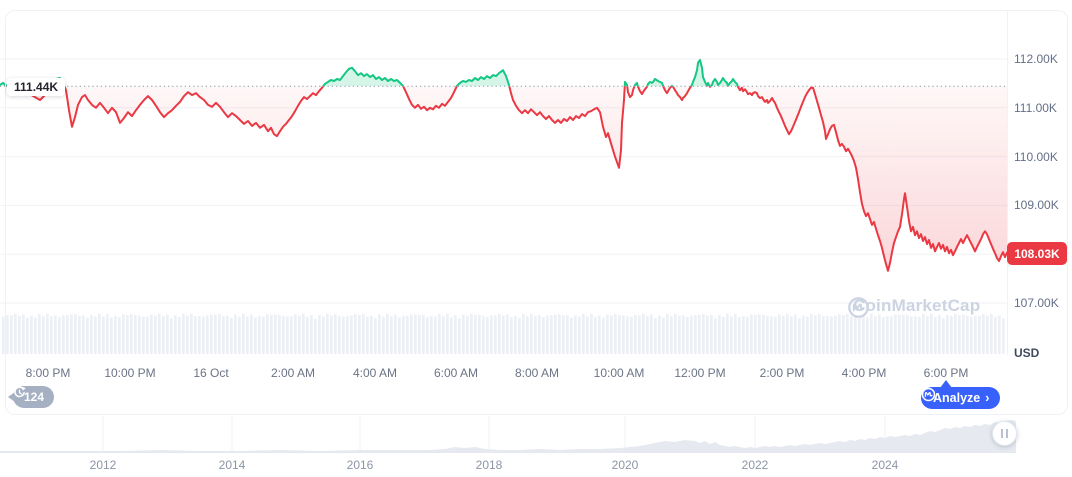 The width and height of the screenshot is (1072, 477). I want to click on x-tick-label: 4:00 AM, so click(375, 373).